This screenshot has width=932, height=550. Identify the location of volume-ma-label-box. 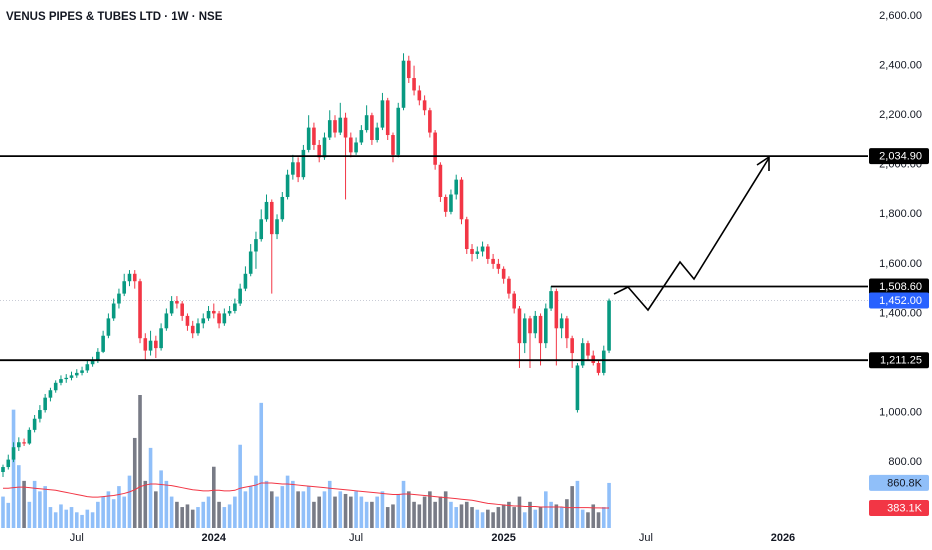
(899, 507).